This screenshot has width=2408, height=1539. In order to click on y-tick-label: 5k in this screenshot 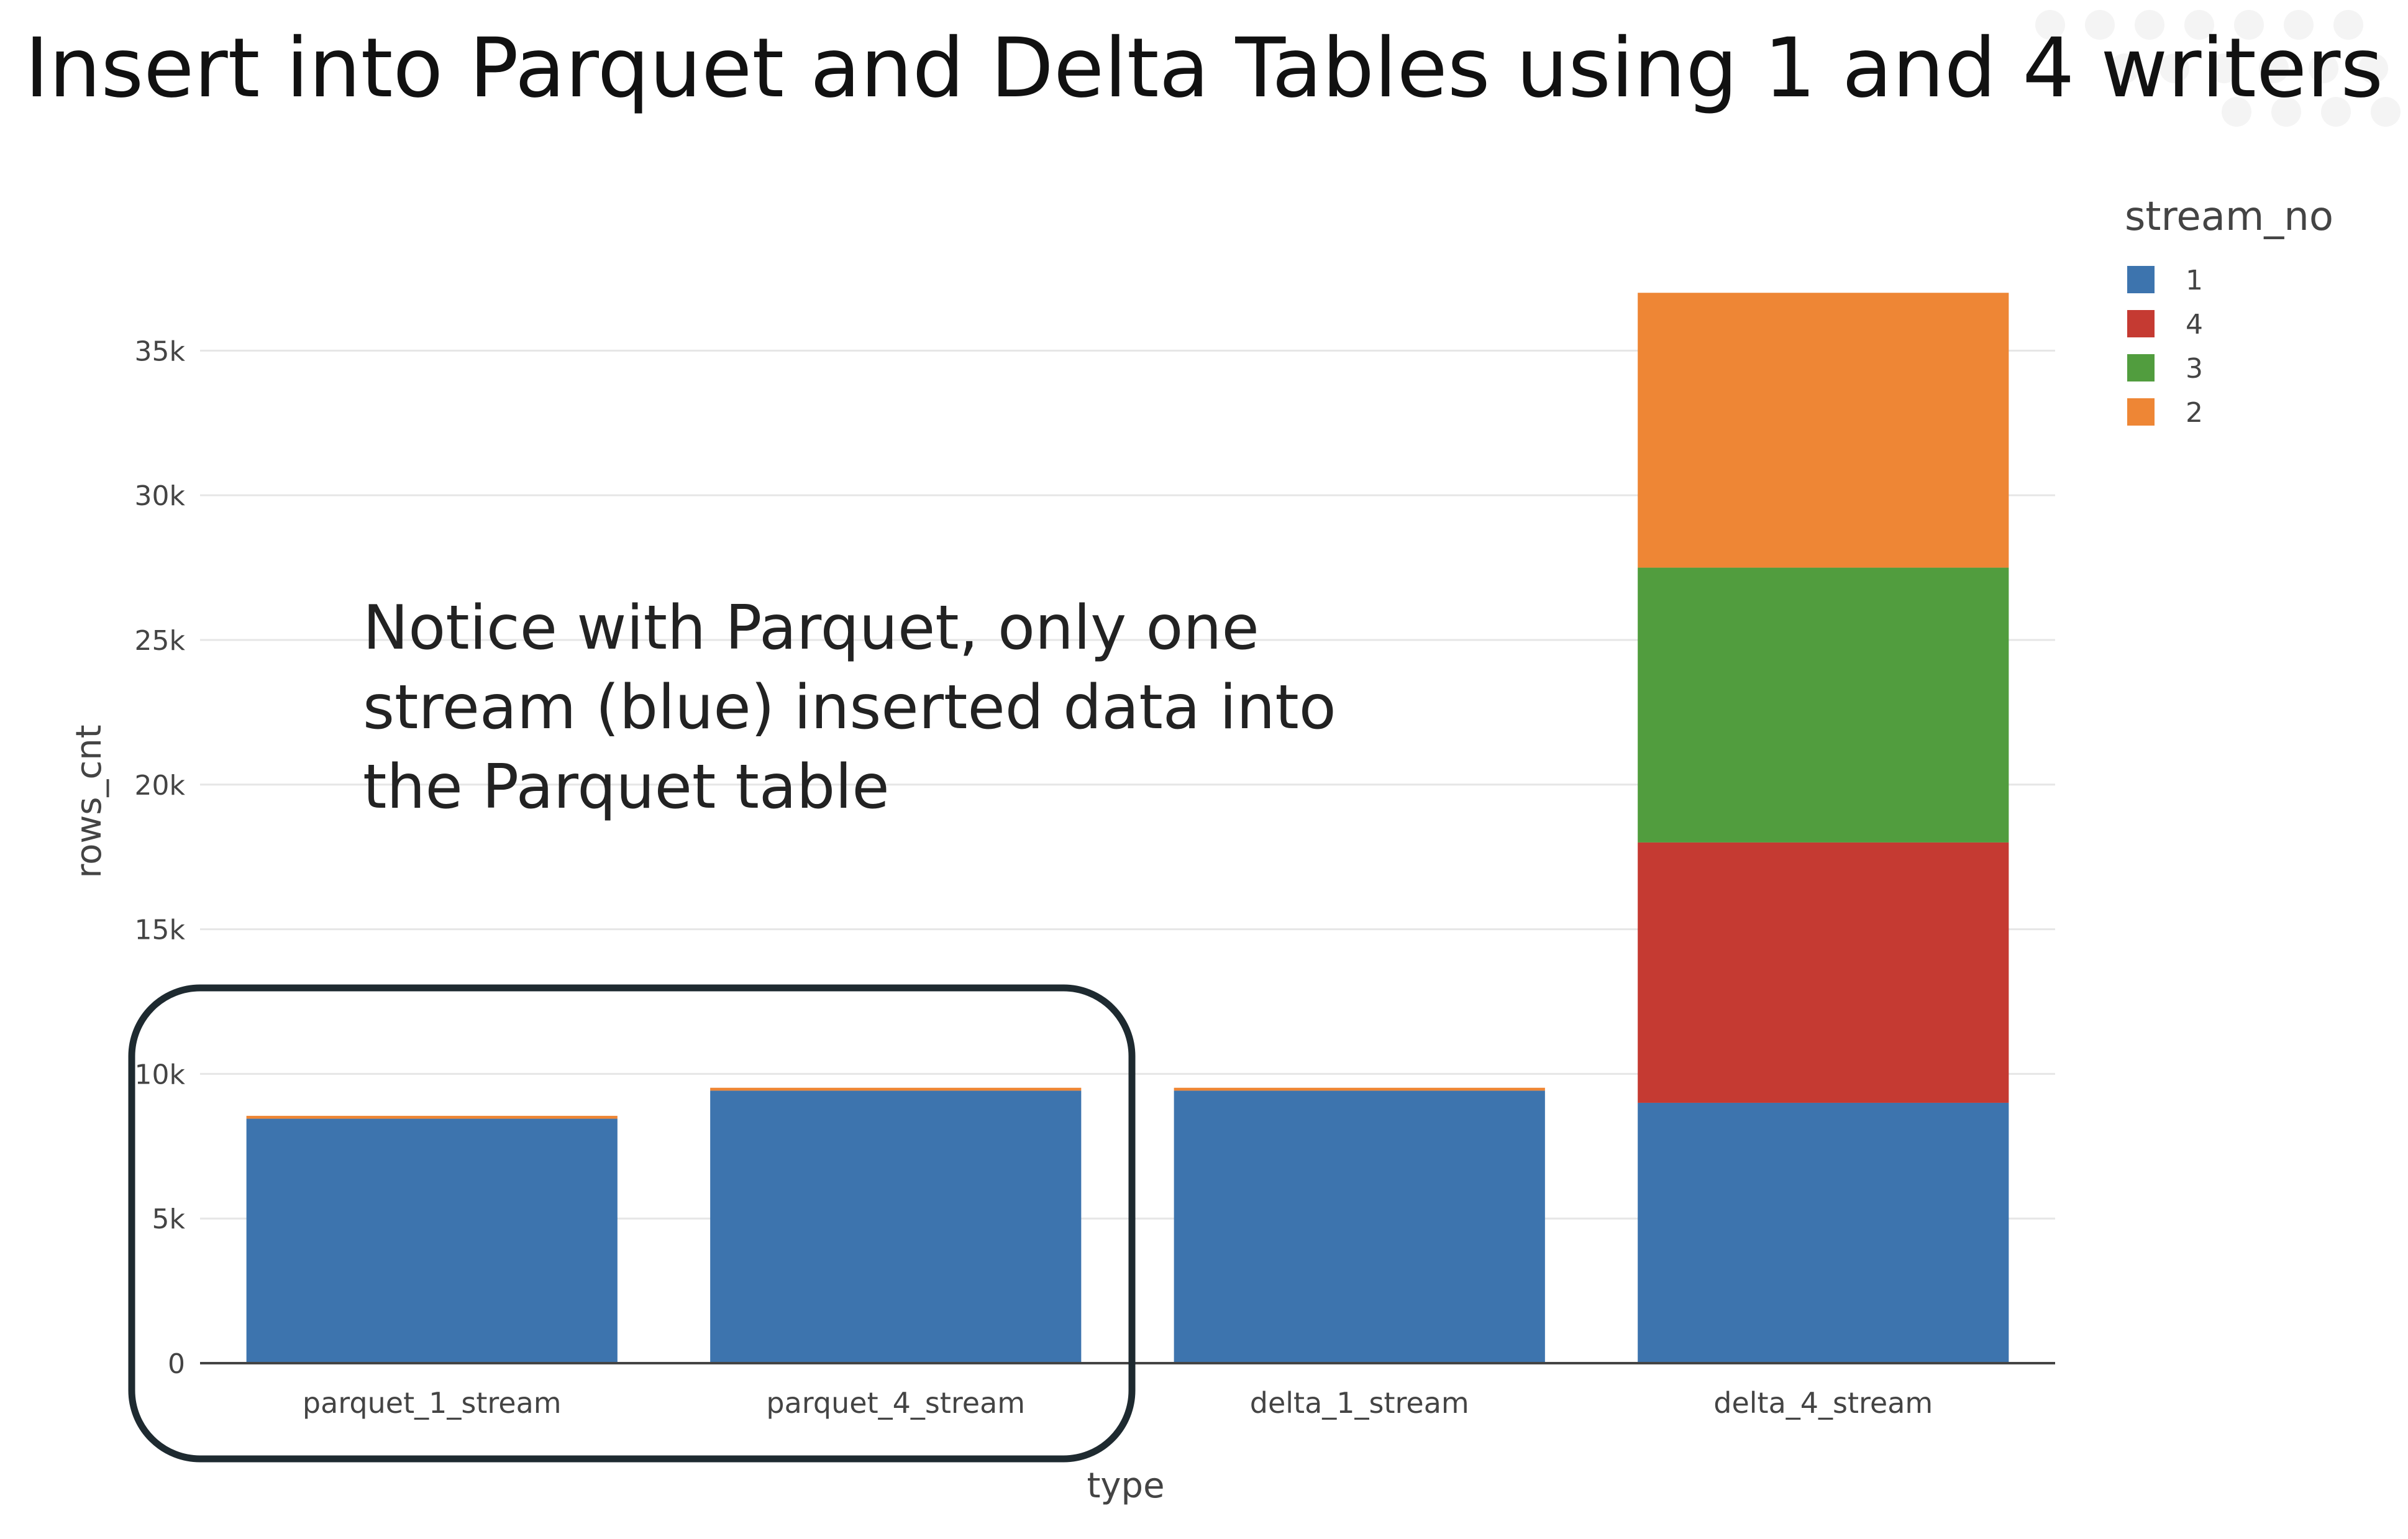, I will do `click(169, 1219)`.